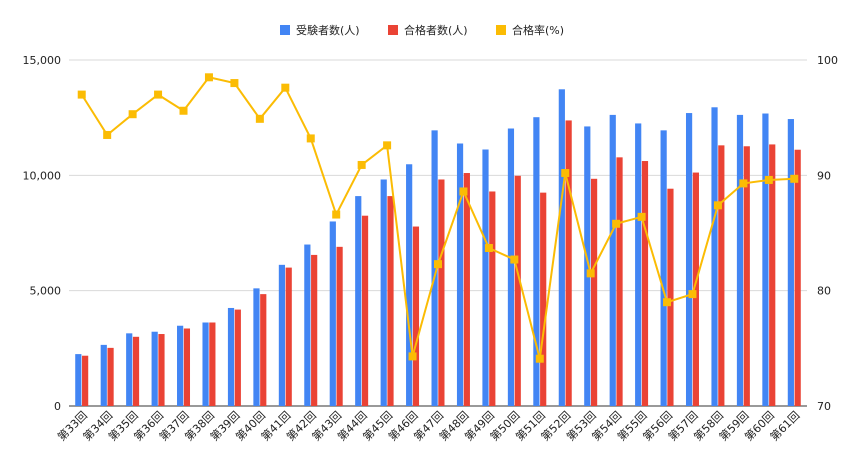 This screenshot has width=860, height=467. Describe the element at coordinates (328, 30) in the screenshot. I see `legend-label: 受験者数(人)` at that location.